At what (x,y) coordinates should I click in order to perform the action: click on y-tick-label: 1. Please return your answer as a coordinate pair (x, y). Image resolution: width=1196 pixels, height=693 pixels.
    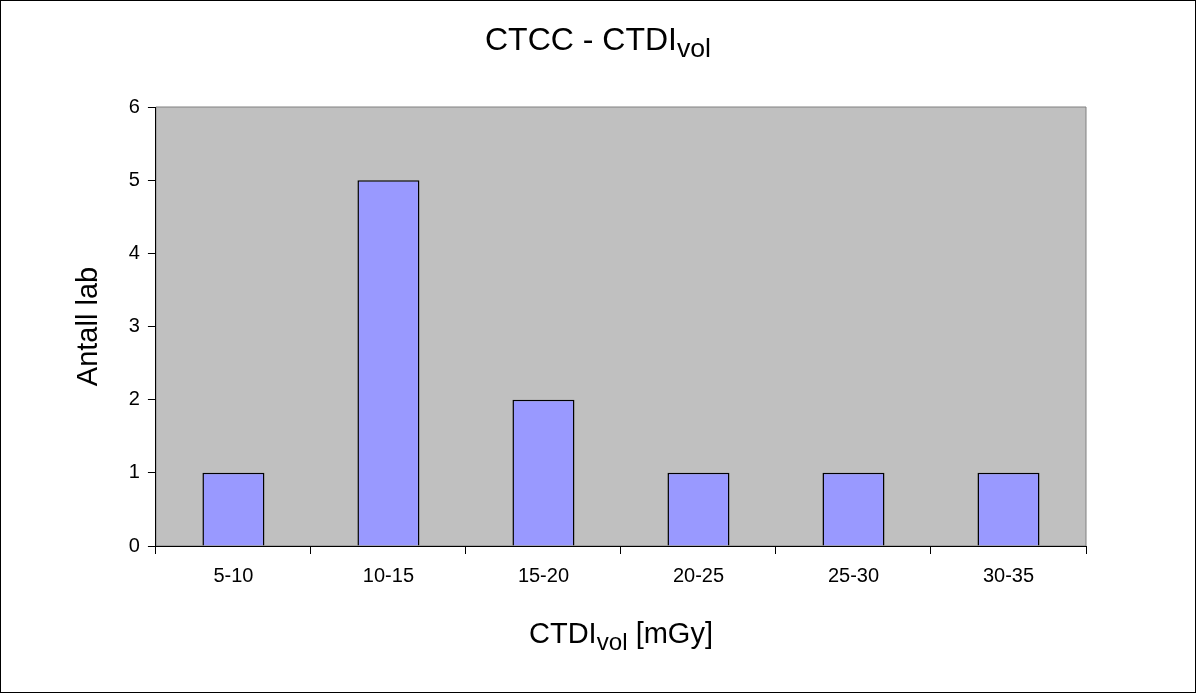
    Looking at the image, I should click on (134, 471).